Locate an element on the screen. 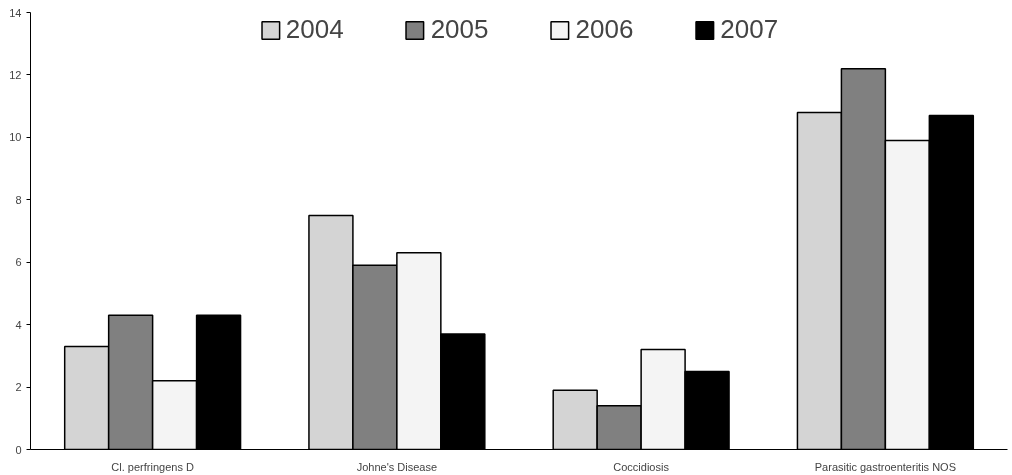 The width and height of the screenshot is (1012, 475). y-tick-label: 14 is located at coordinates (15, 12).